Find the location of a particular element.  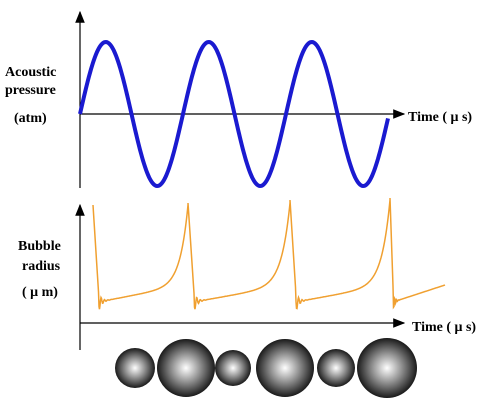

y-label: Acoustic is located at coordinates (30, 72).